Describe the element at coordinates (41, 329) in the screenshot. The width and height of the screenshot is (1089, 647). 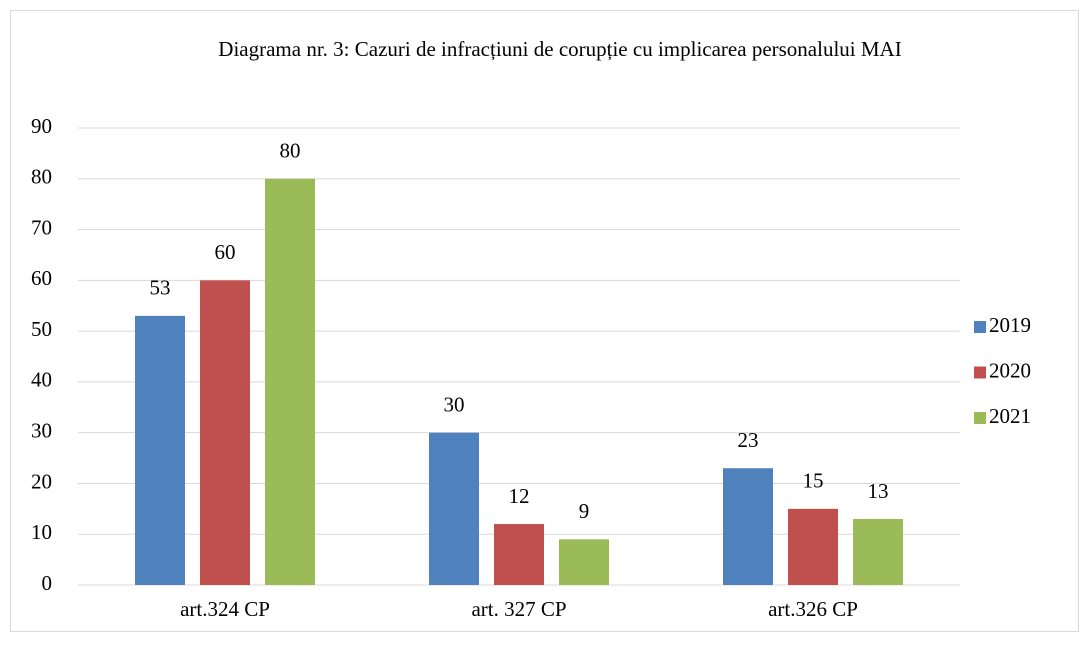
I see `y-tick-label: 50` at that location.